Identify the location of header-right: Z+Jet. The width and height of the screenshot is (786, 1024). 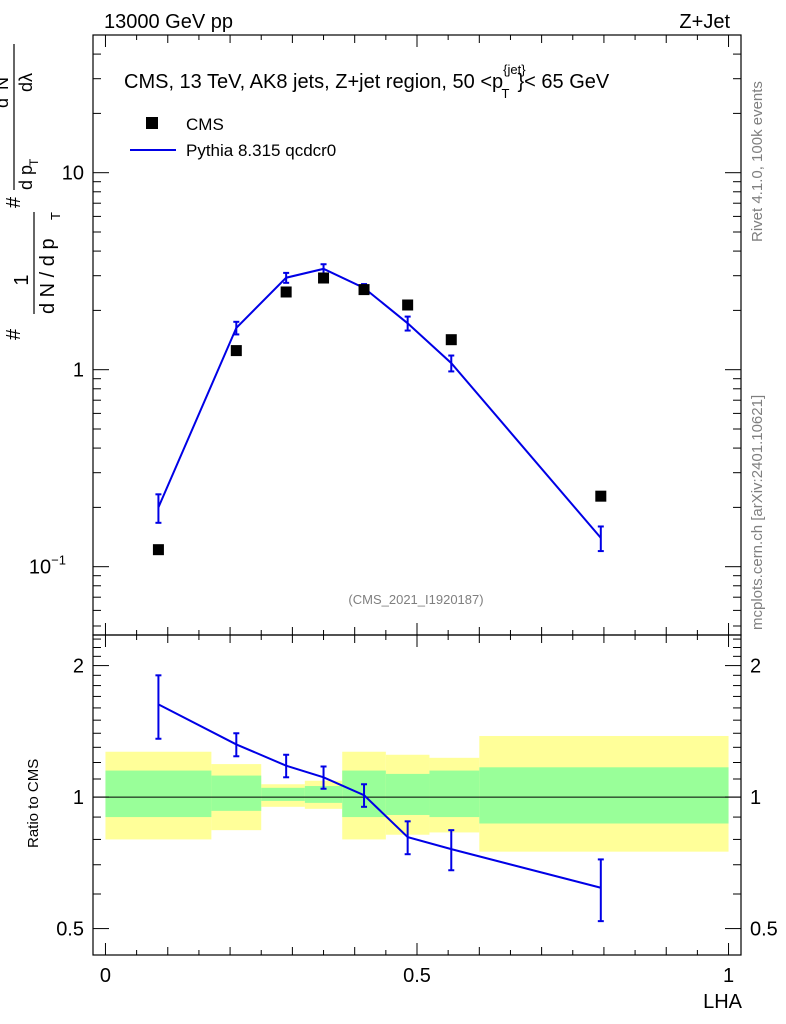
(704, 22).